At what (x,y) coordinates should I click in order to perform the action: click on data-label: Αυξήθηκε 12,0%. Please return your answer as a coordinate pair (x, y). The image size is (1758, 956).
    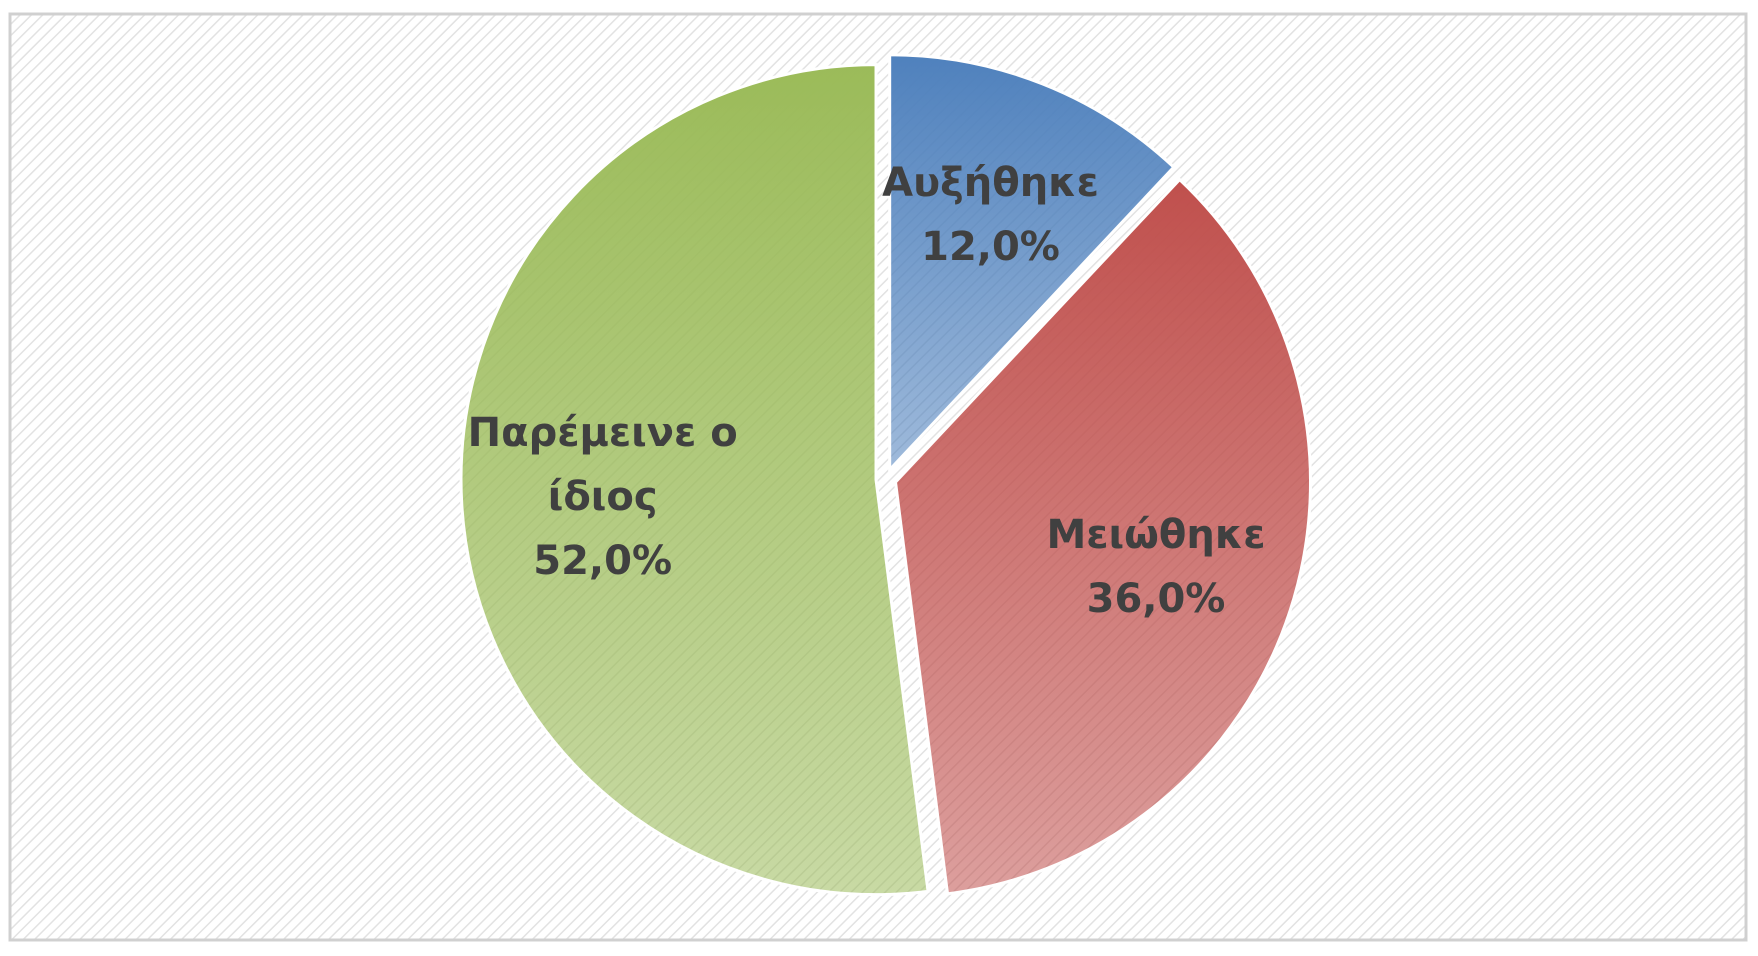
    Looking at the image, I should click on (991, 215).